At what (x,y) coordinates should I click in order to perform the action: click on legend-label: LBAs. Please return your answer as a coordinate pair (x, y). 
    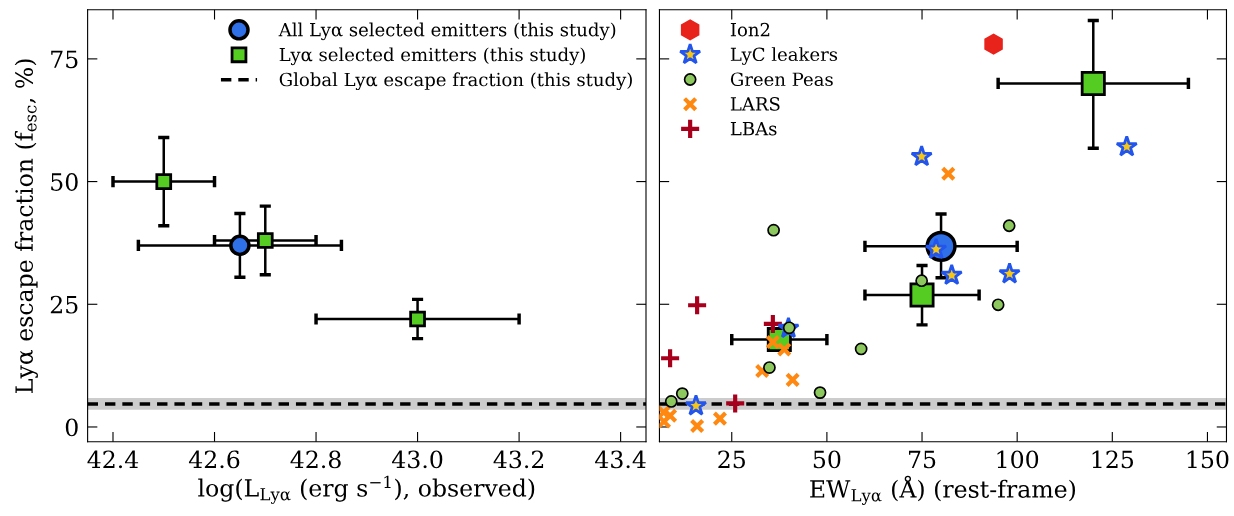
    Looking at the image, I should click on (753, 129).